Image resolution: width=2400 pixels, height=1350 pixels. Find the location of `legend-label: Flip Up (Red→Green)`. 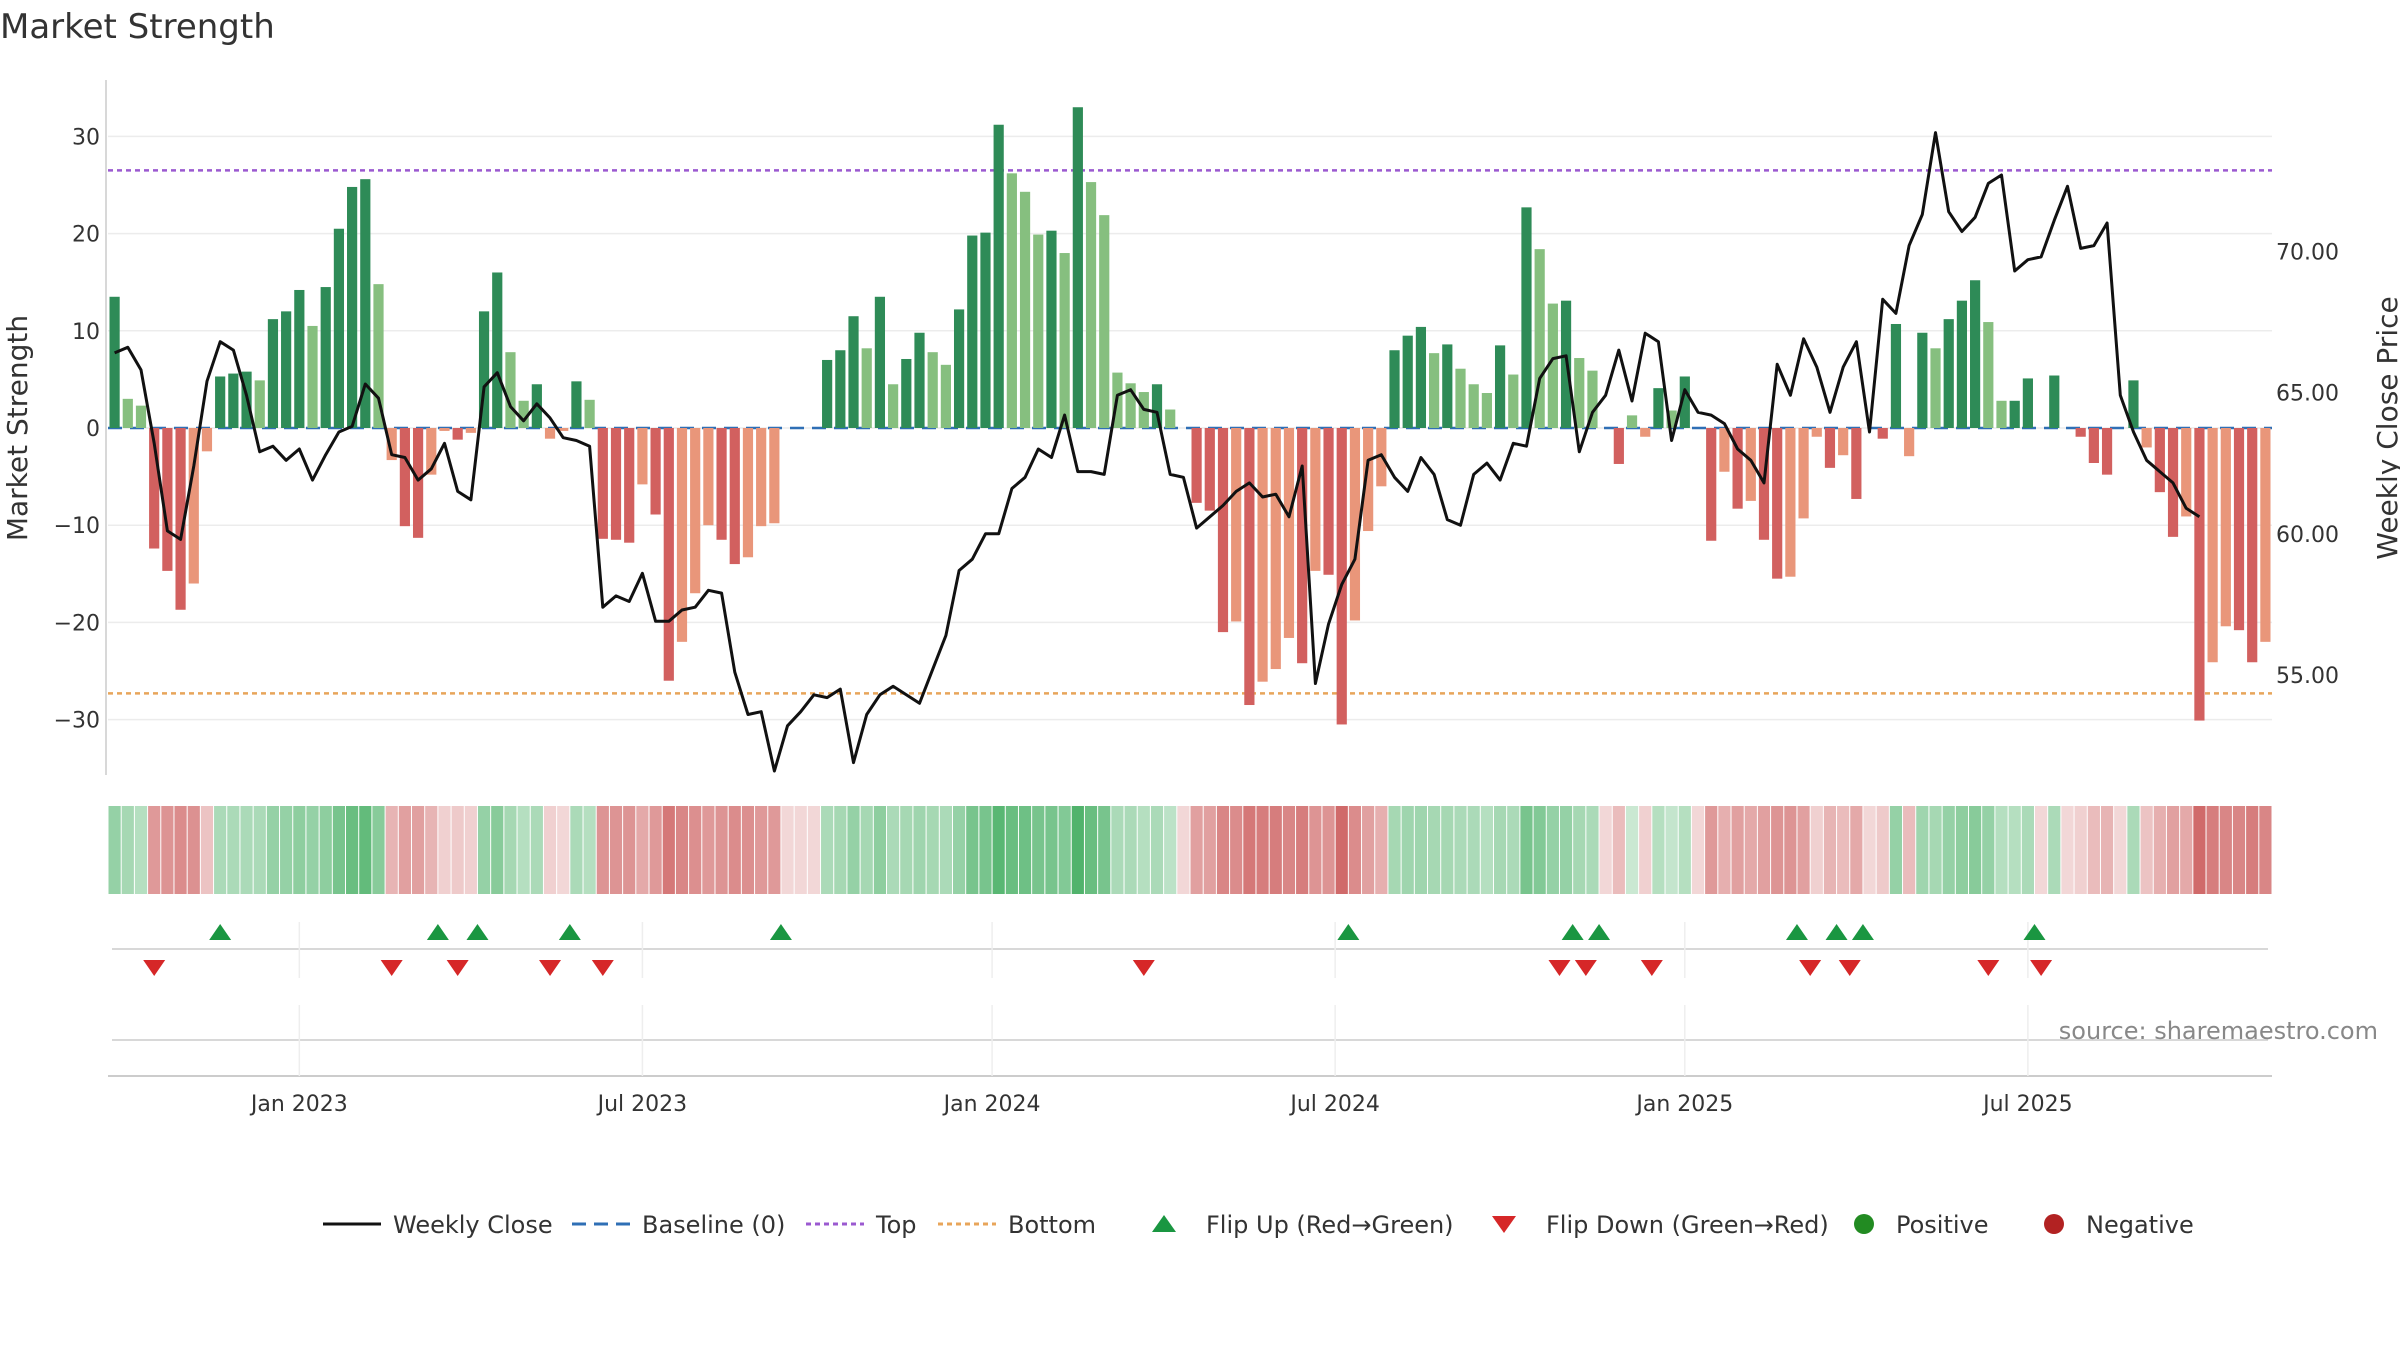

legend-label: Flip Up (Red→Green) is located at coordinates (1330, 1225).